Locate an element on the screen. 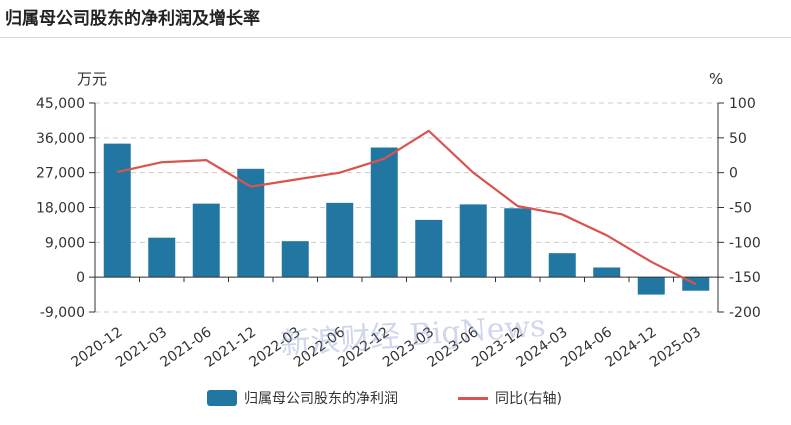 This screenshot has height=425, width=791. chart-title: 归属母公司股东的净利润及增长率 is located at coordinates (132, 19).